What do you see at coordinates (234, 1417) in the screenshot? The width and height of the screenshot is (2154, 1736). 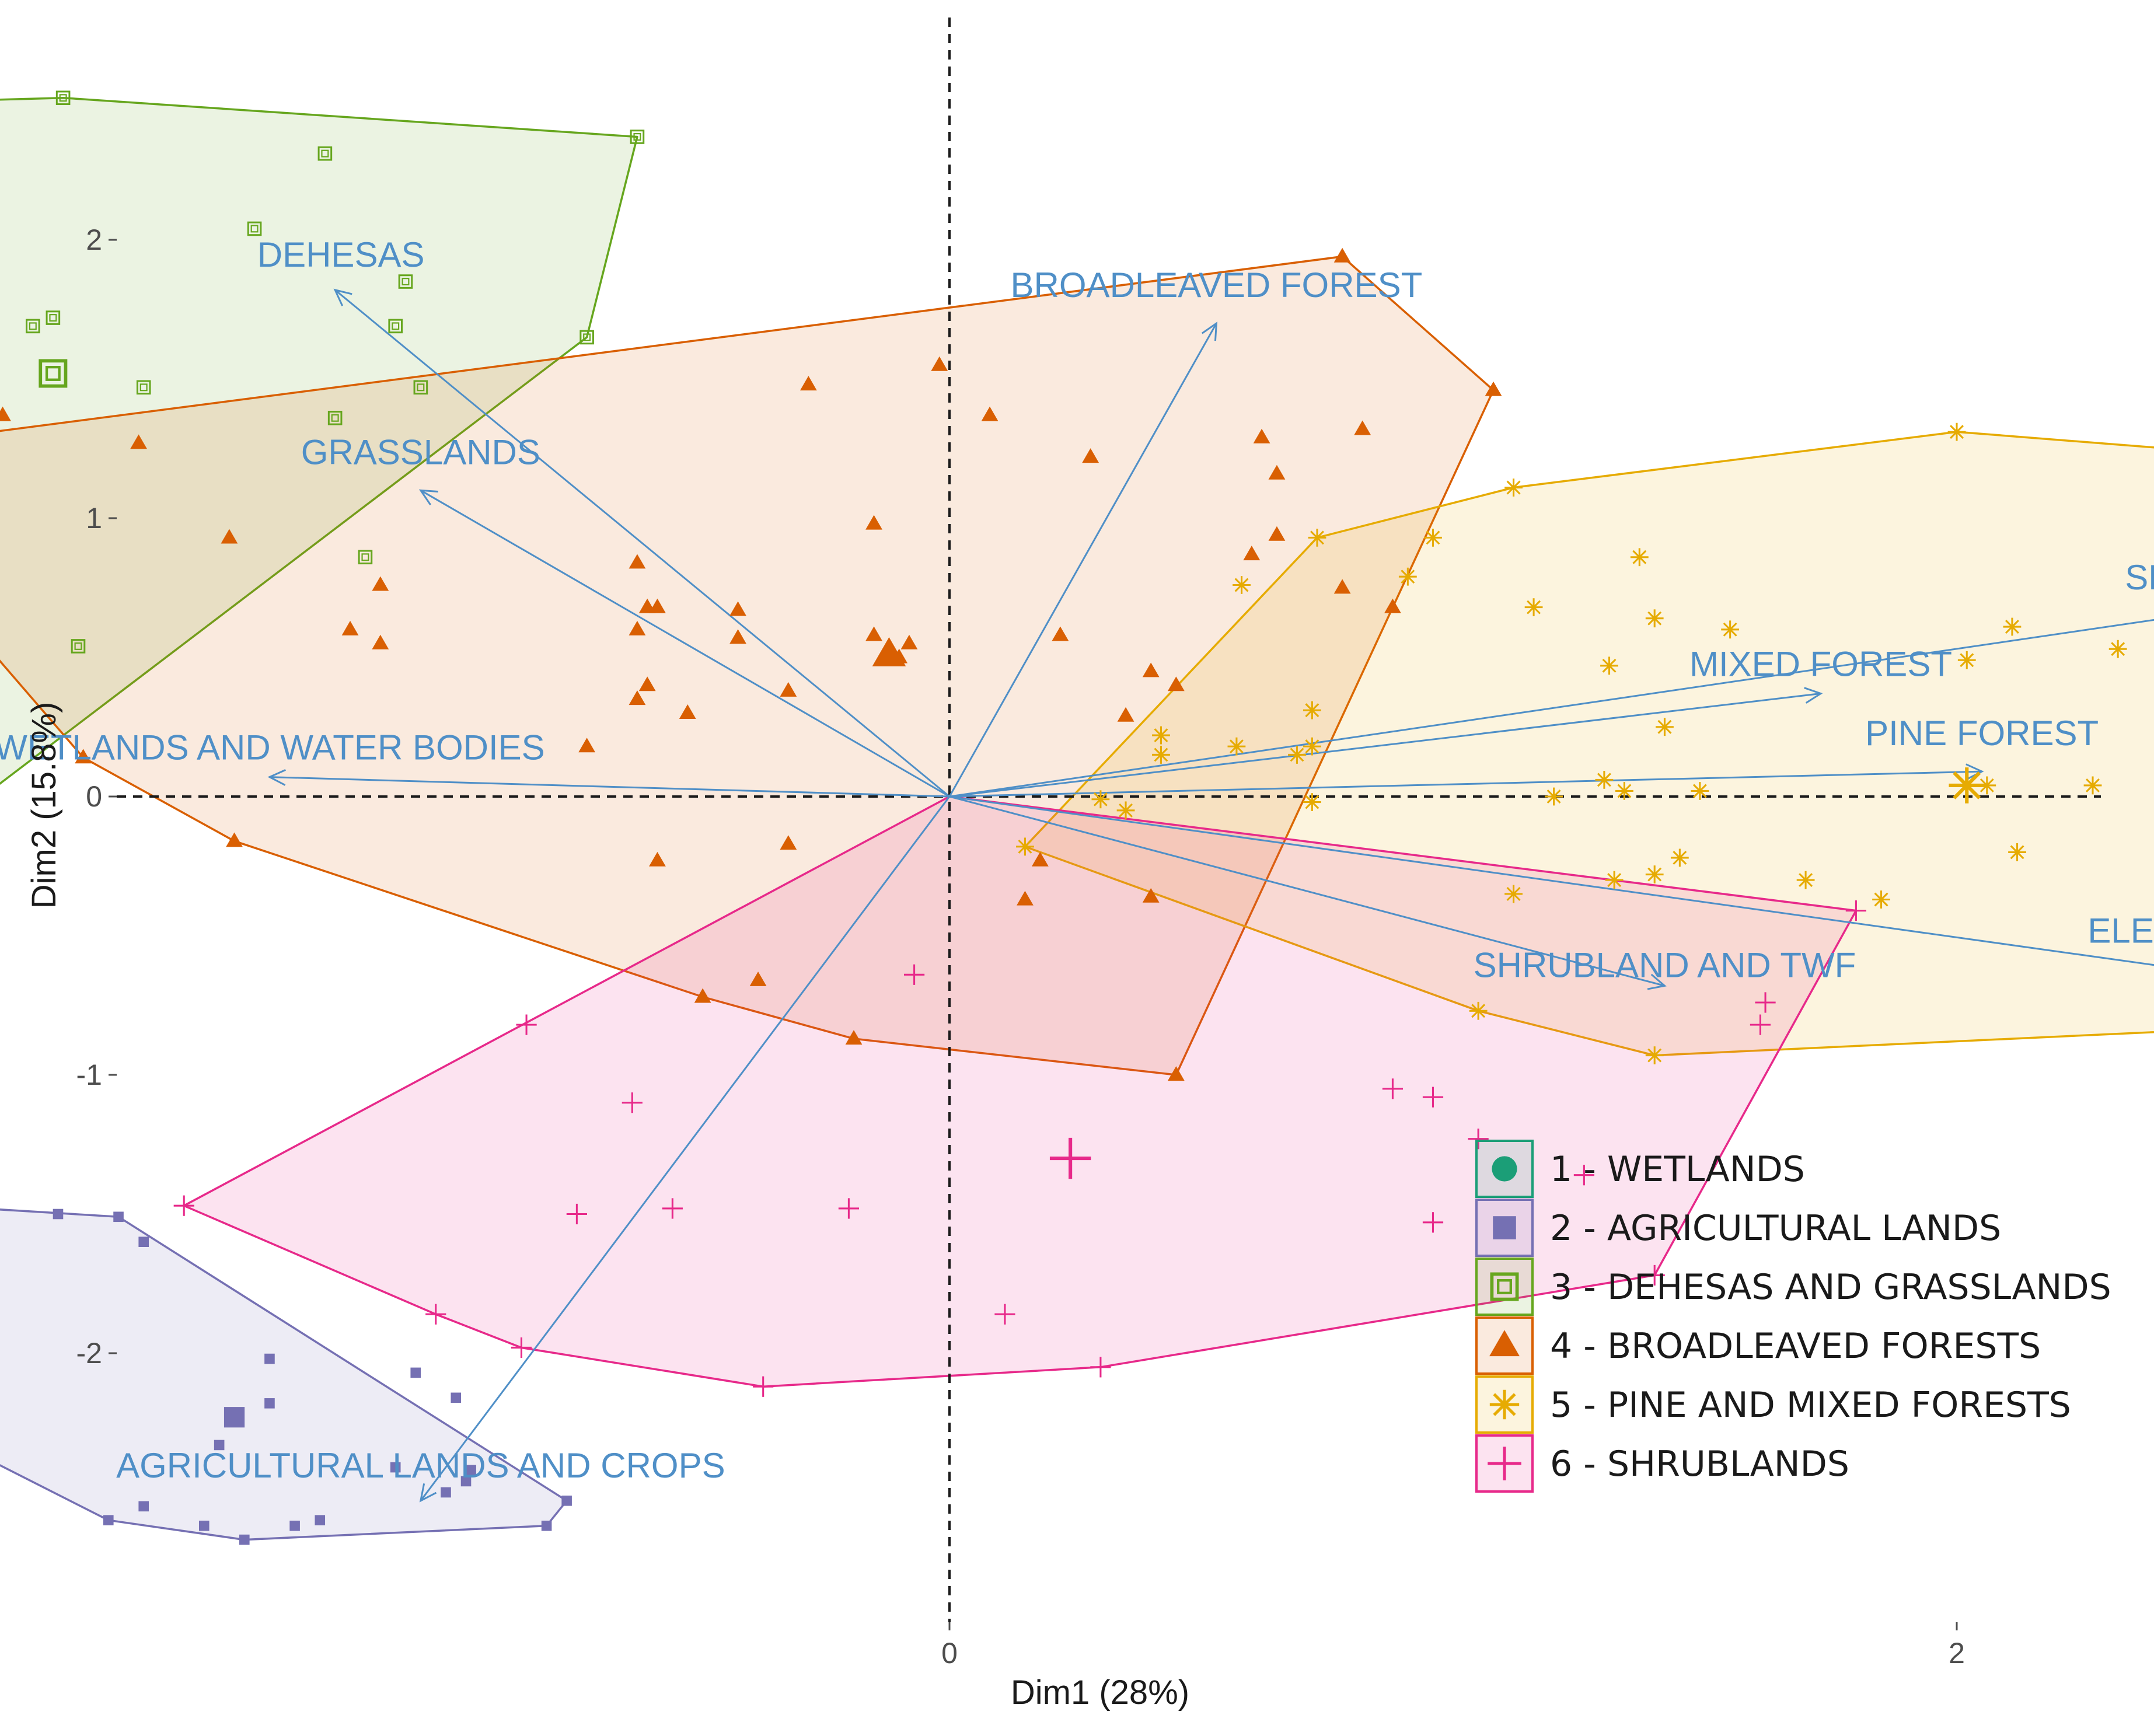 I see `centroid-agricultural-lands` at bounding box center [234, 1417].